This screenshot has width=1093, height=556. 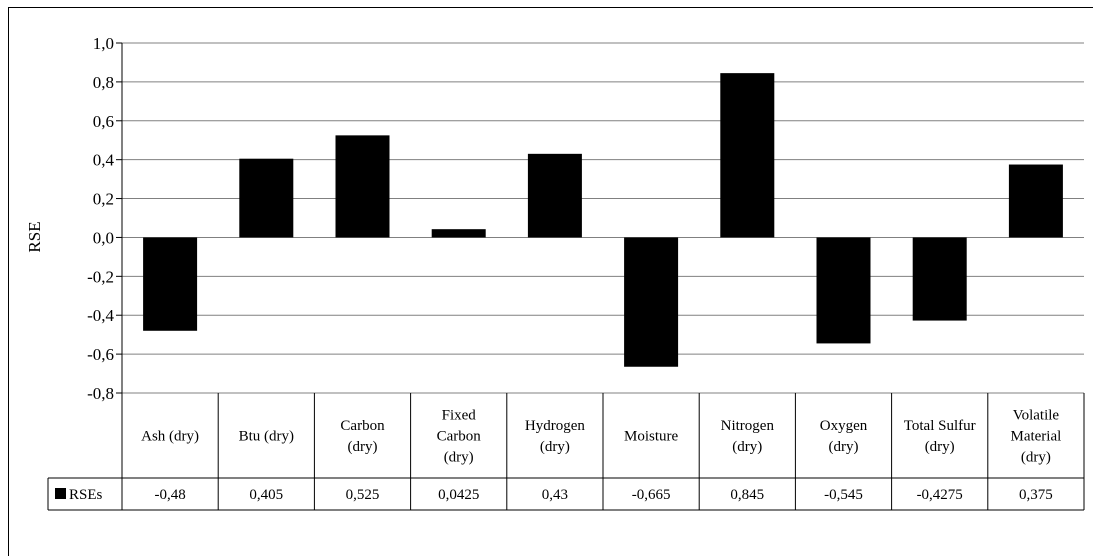 What do you see at coordinates (555, 495) in the screenshot?
I see `data-label: 0,43` at bounding box center [555, 495].